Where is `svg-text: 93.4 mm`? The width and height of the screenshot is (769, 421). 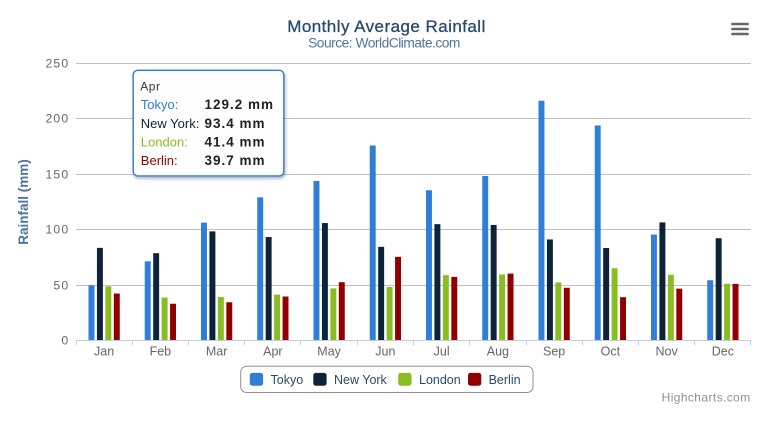 svg-text: 93.4 mm is located at coordinates (235, 123).